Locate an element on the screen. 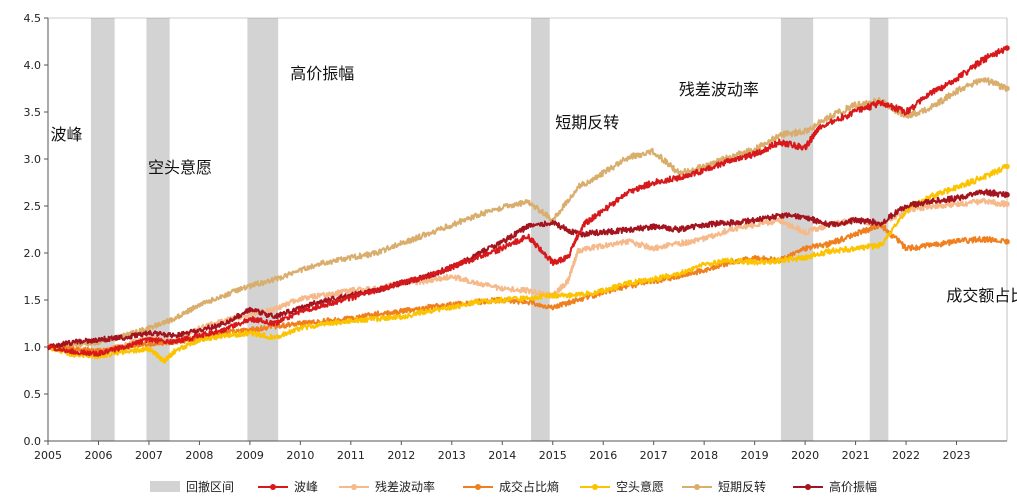  x-tick-label: 2018 is located at coordinates (704, 455).